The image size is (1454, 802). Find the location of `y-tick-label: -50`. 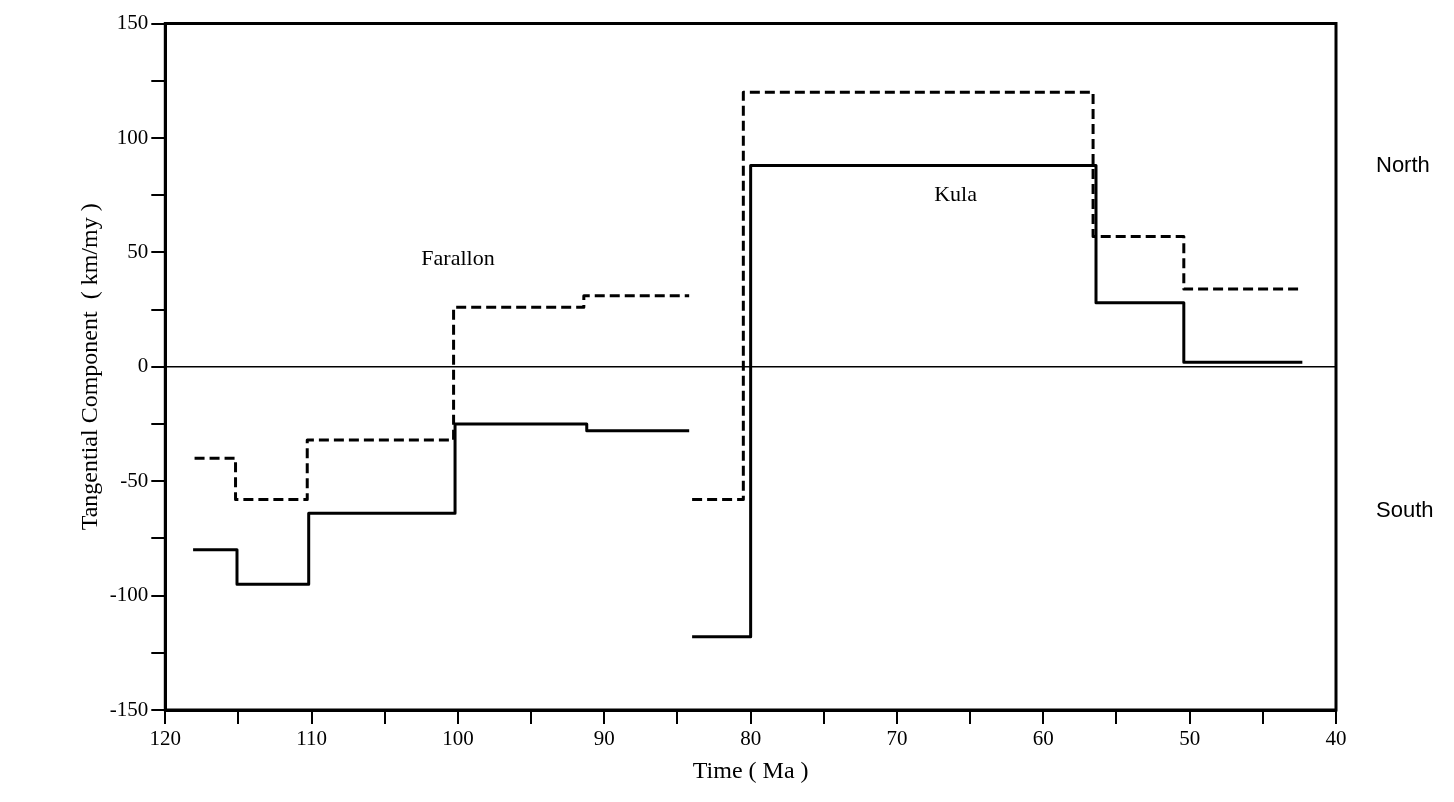

y-tick-label: -50 is located at coordinates (134, 479).